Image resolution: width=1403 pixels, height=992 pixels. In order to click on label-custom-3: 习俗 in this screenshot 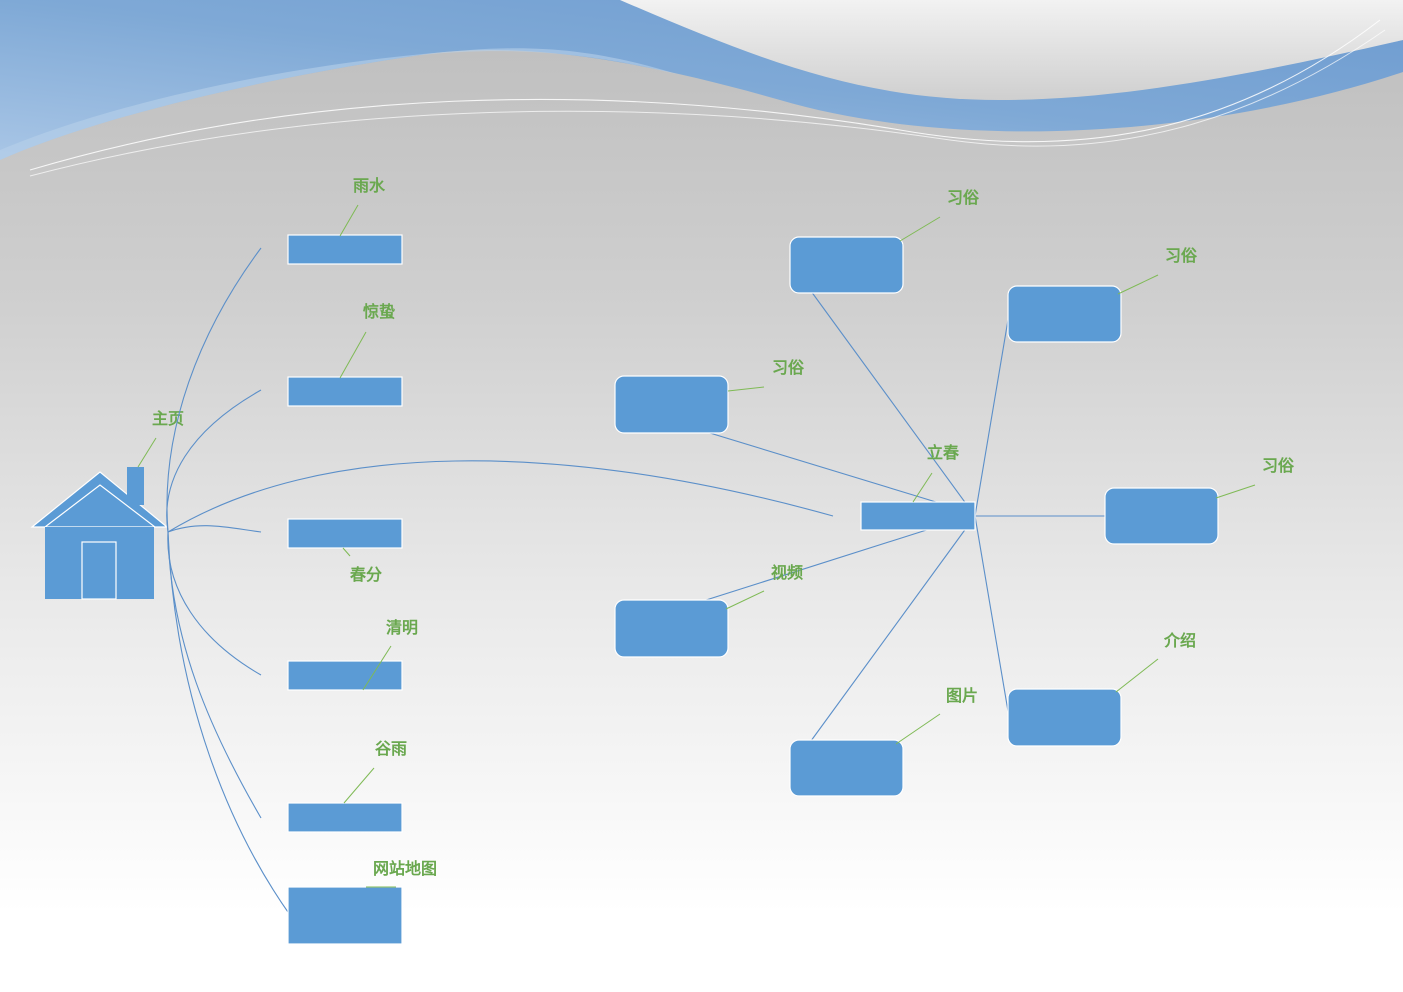, I will do `click(788, 367)`.